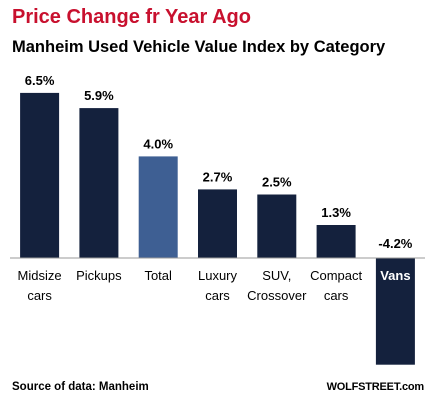  I want to click on data-label-6: -4.2%, so click(395, 243).